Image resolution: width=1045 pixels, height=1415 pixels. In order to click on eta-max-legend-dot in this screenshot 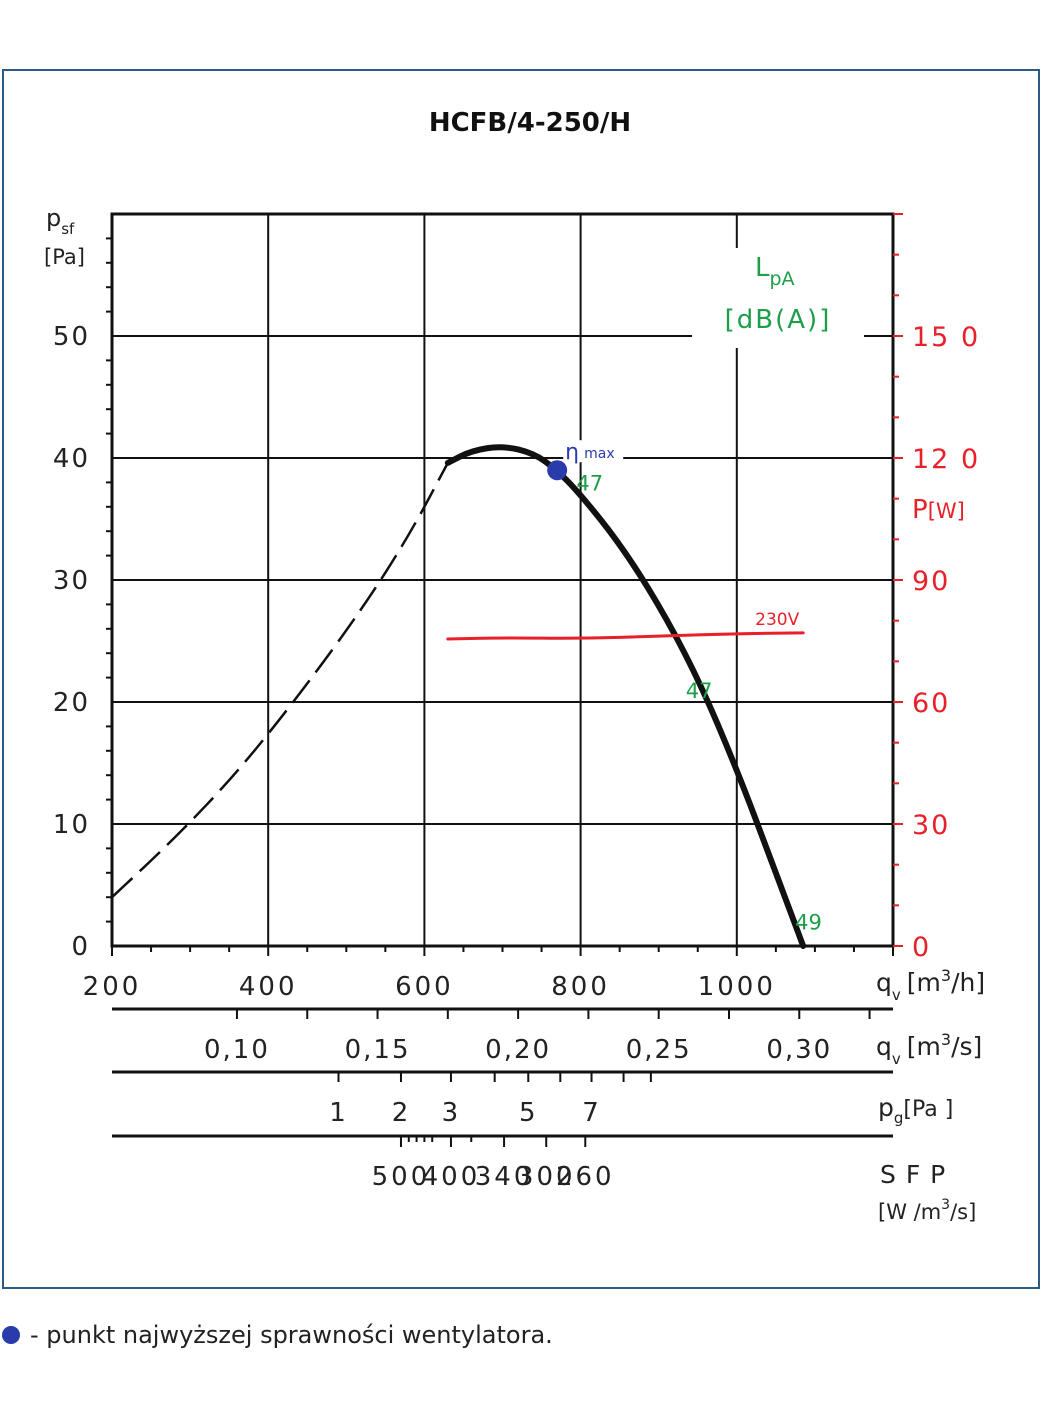, I will do `click(11, 1335)`.